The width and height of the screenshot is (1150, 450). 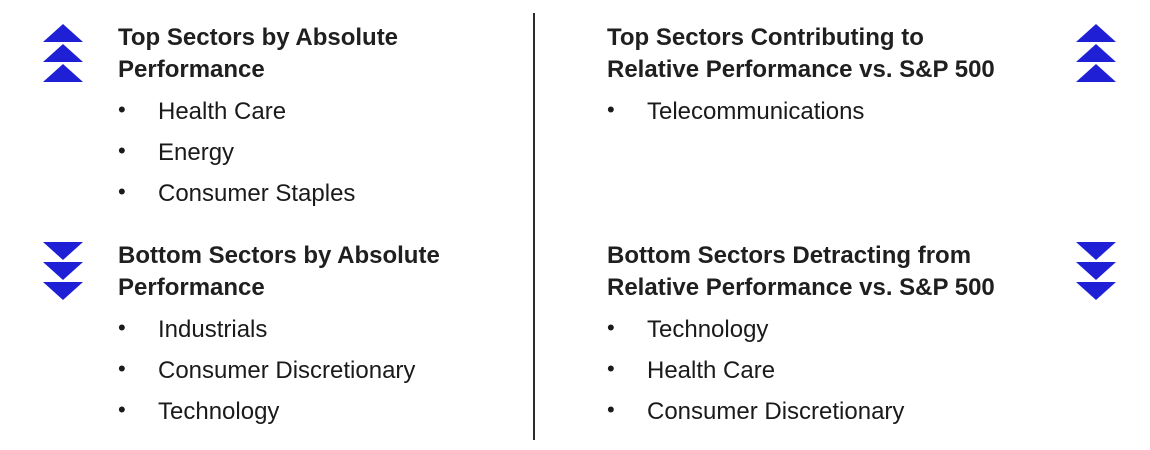 I want to click on title-line: Top Sectors Contributing to, so click(x=765, y=37).